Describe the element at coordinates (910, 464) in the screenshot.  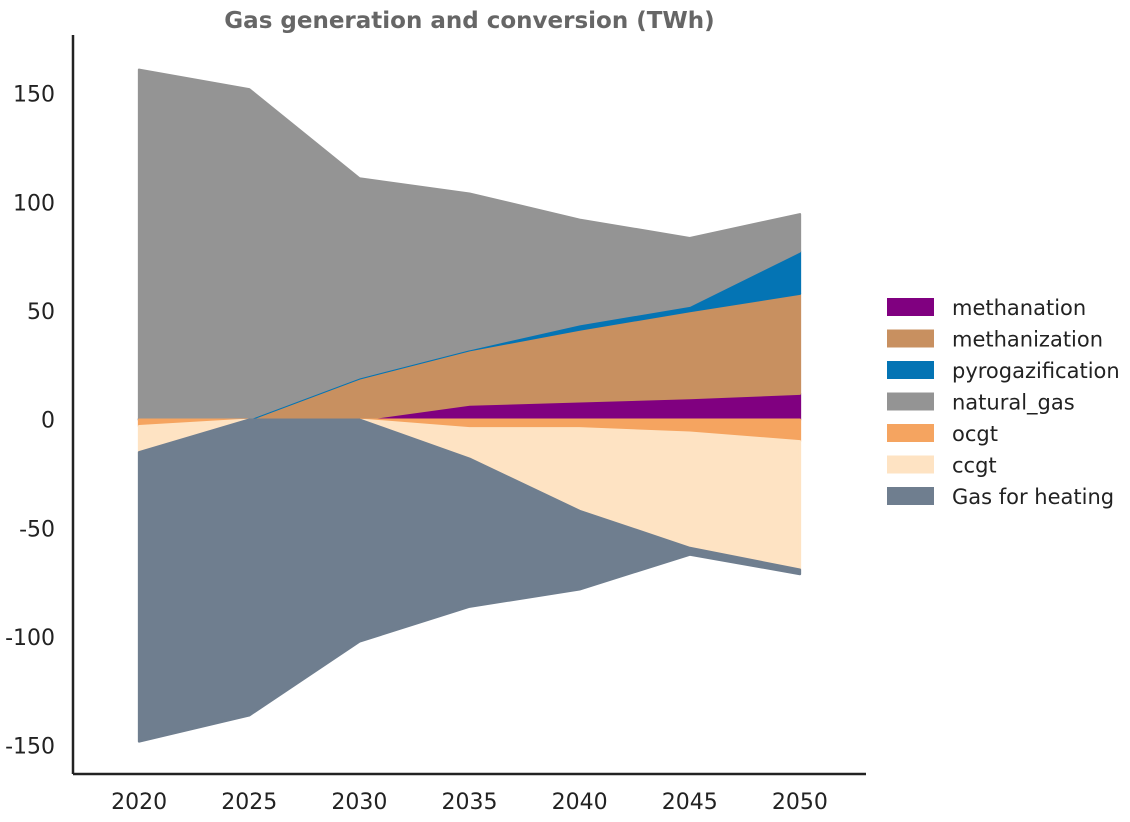
I see `legend-swatch-ccgt` at that location.